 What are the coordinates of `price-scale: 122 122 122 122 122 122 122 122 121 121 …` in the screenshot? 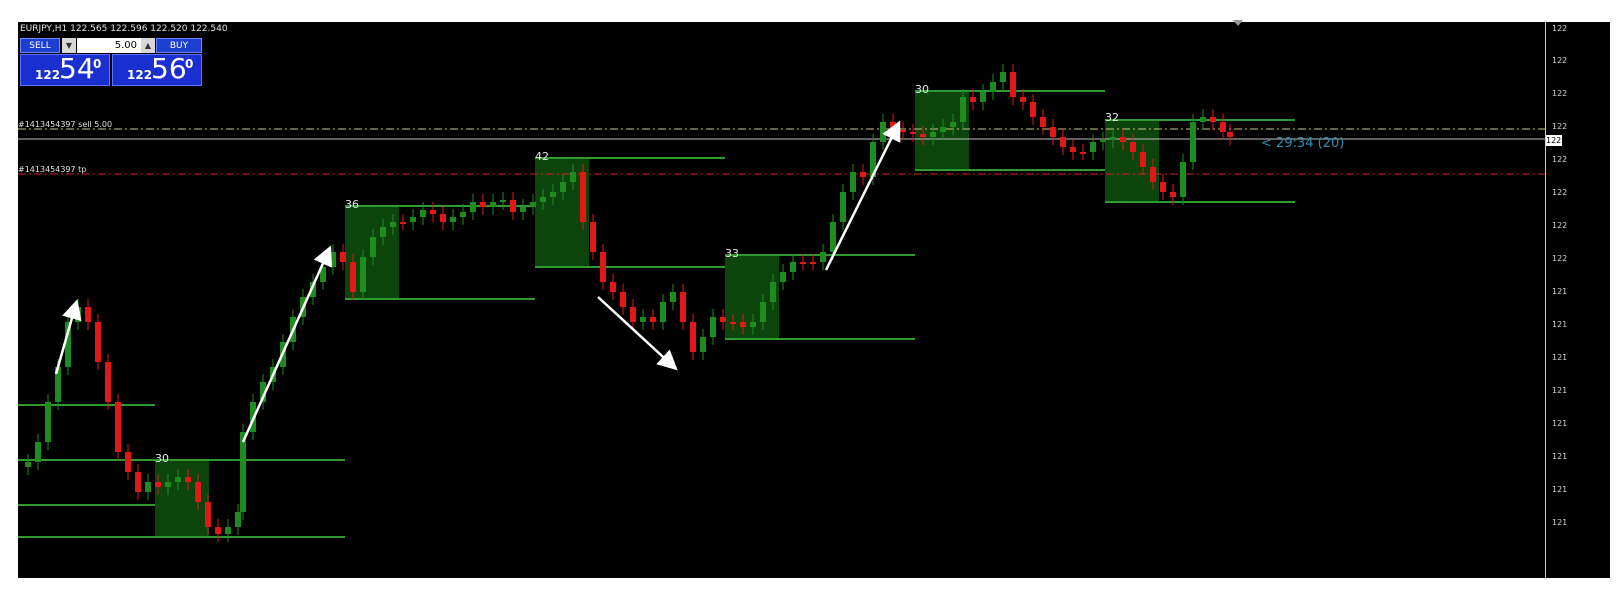 It's located at (1578, 300).